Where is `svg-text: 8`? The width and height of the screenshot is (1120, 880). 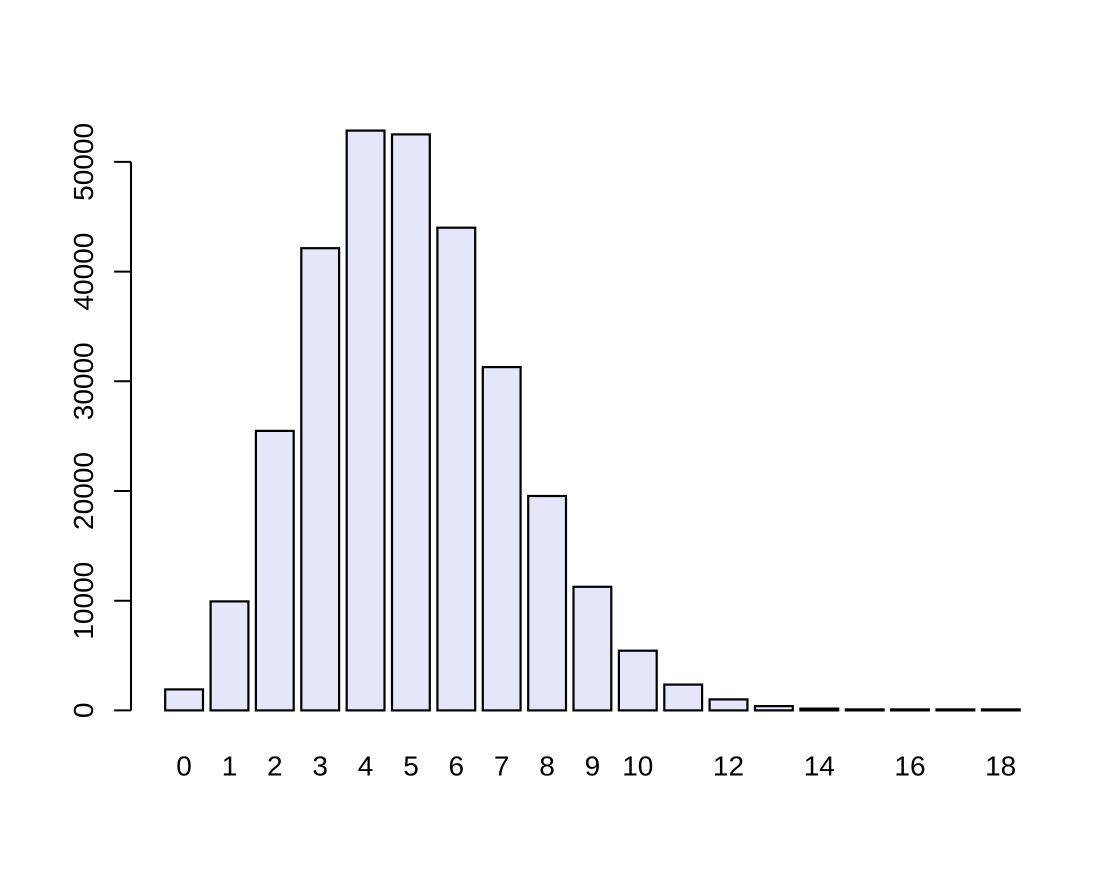
svg-text: 8 is located at coordinates (547, 766).